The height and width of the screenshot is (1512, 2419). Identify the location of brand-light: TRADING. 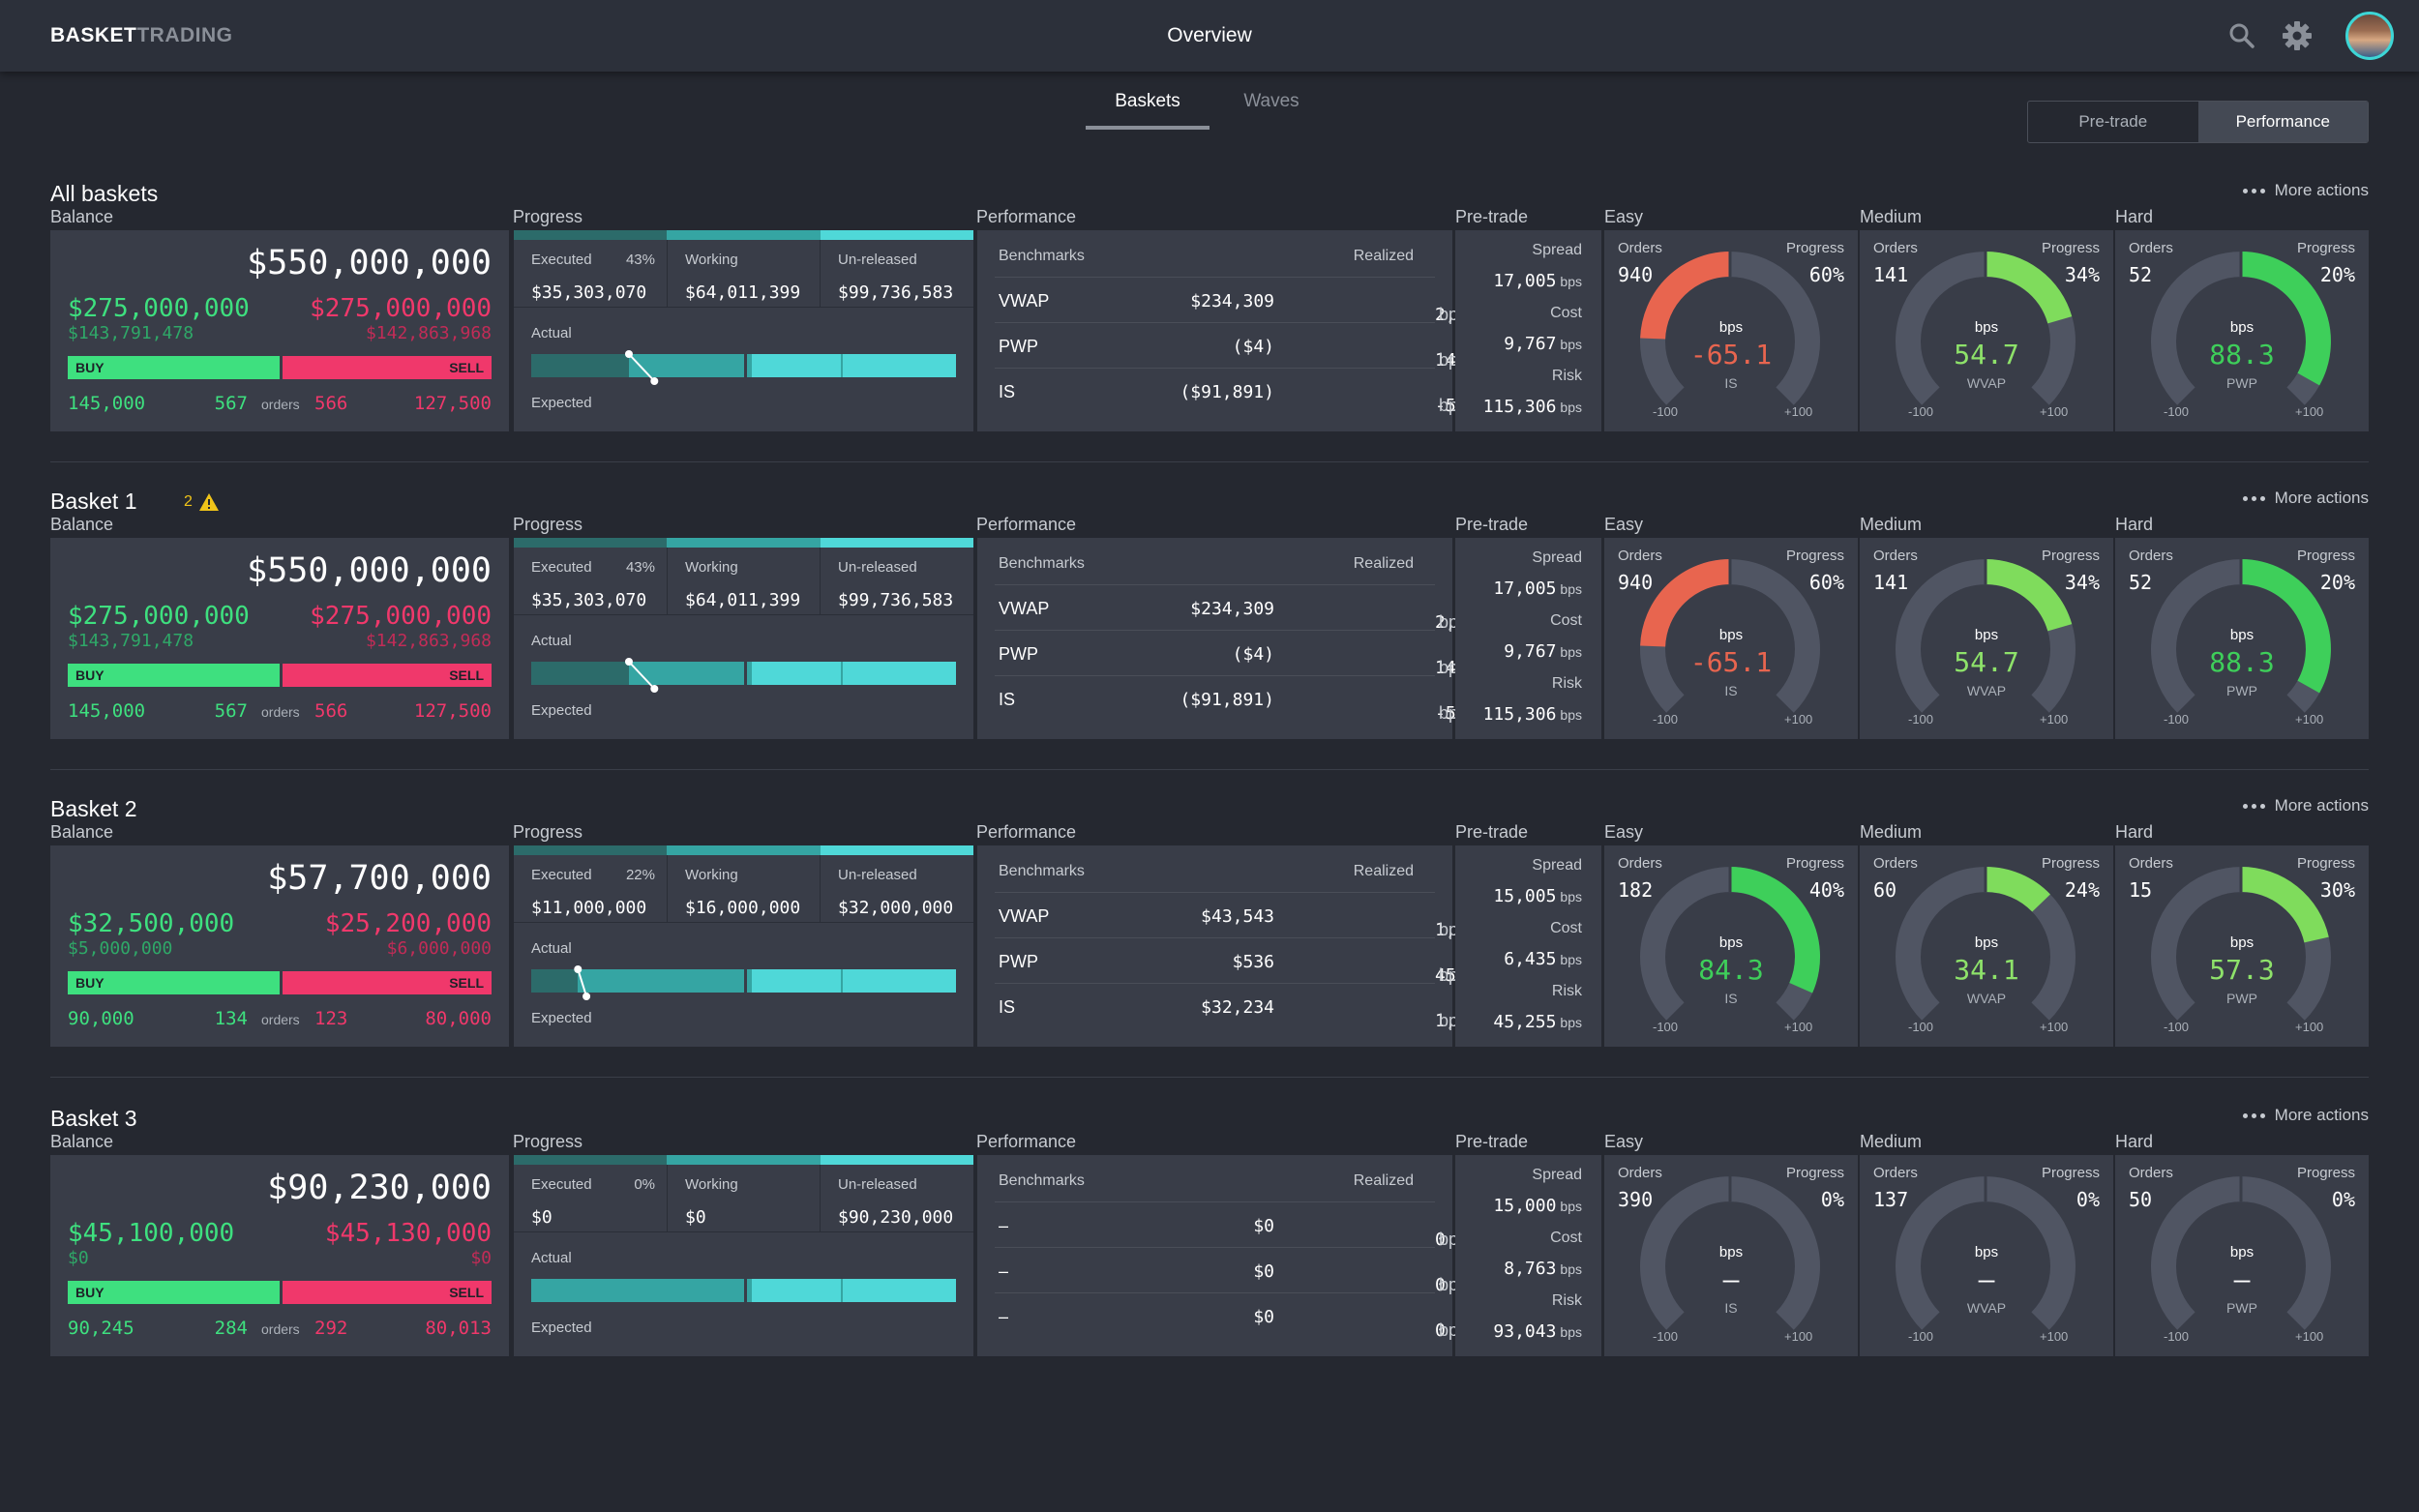
(184, 35).